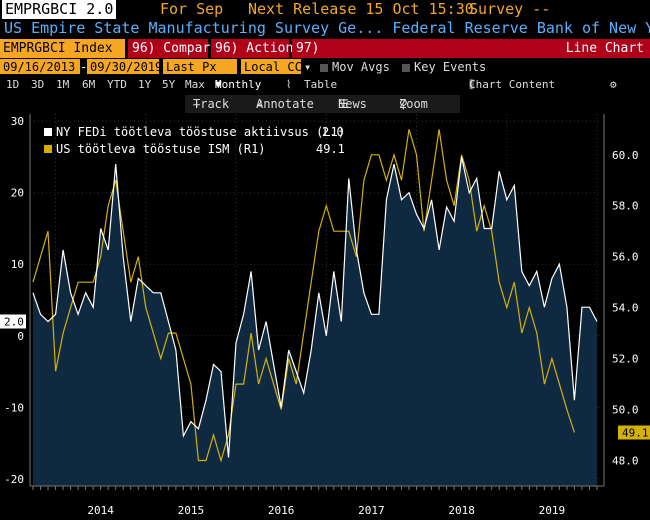  What do you see at coordinates (100, 510) in the screenshot?
I see `x-tick-label: 2014` at bounding box center [100, 510].